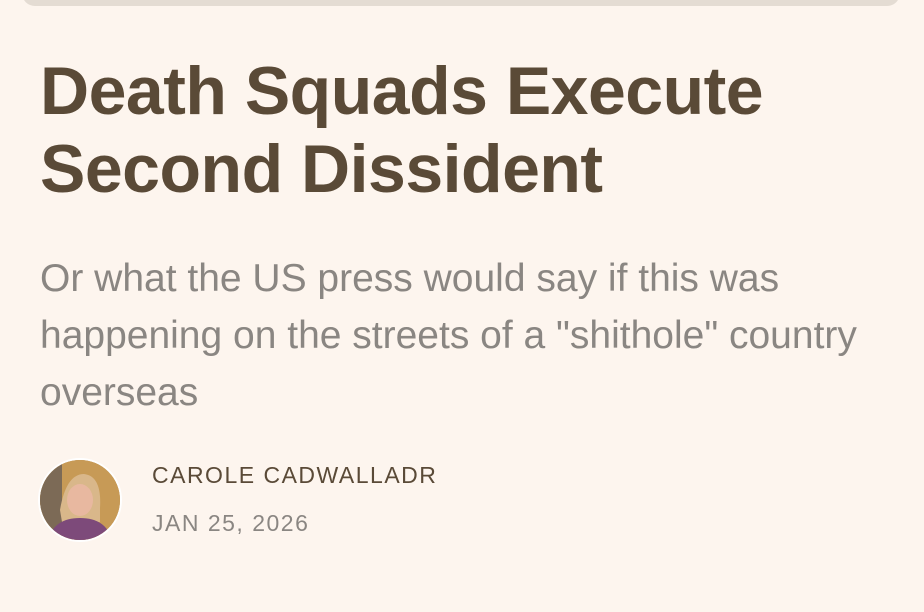 This screenshot has height=612, width=924. I want to click on avatar-image, so click(80, 500).